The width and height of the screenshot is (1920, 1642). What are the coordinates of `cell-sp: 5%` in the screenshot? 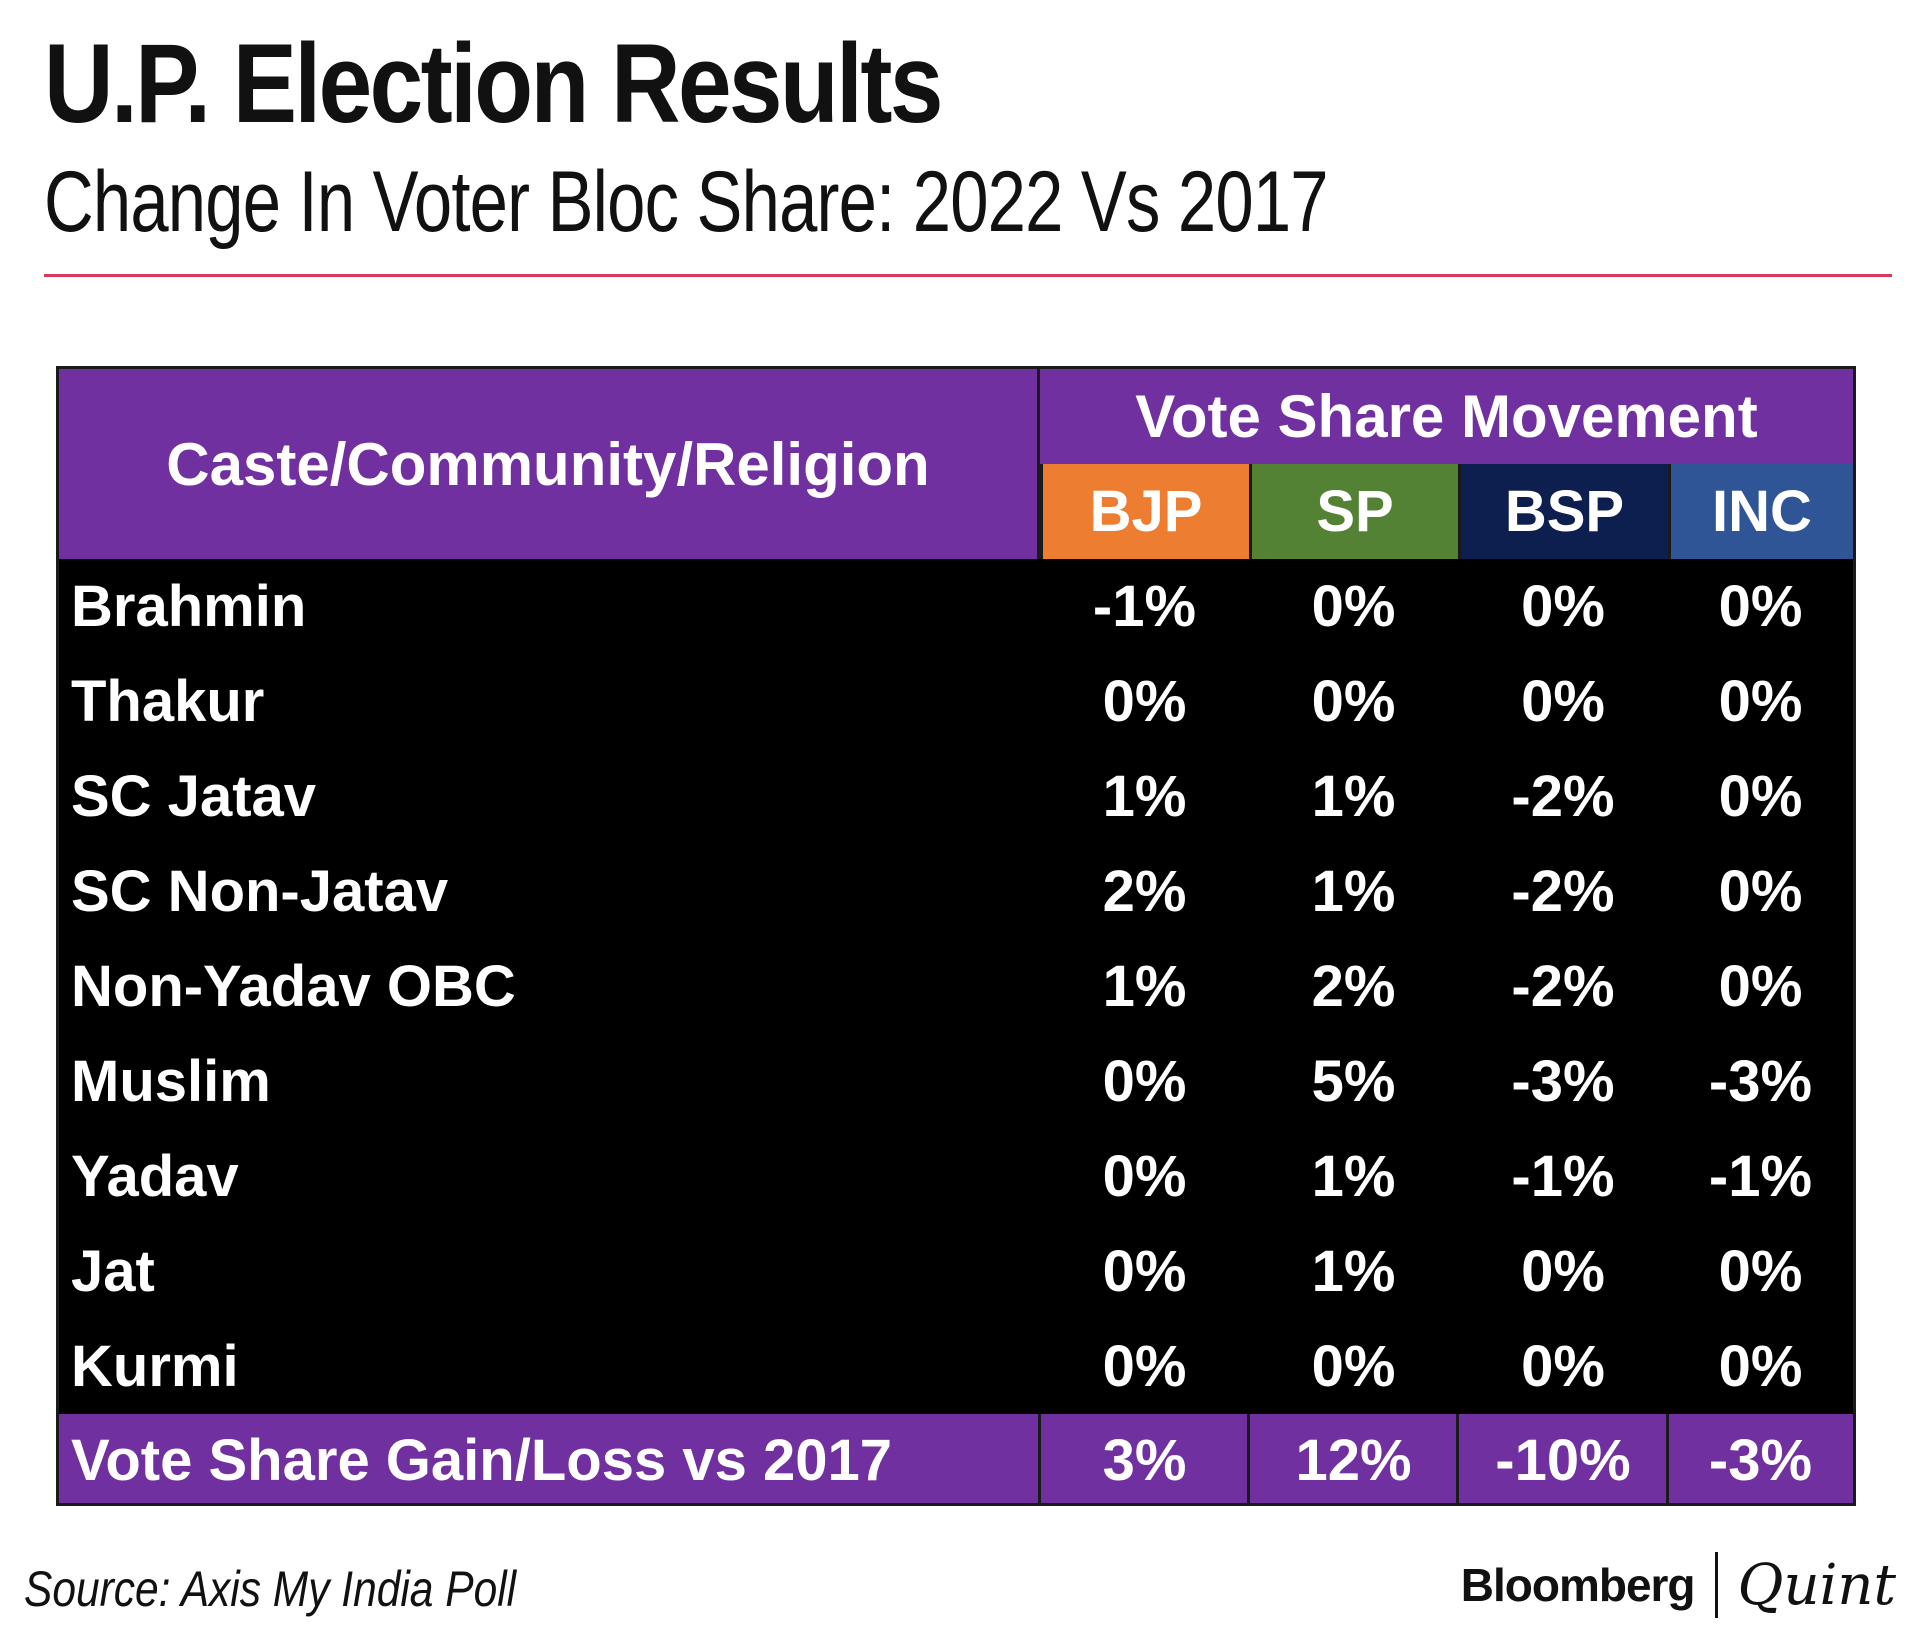 It's located at (1353, 1081).